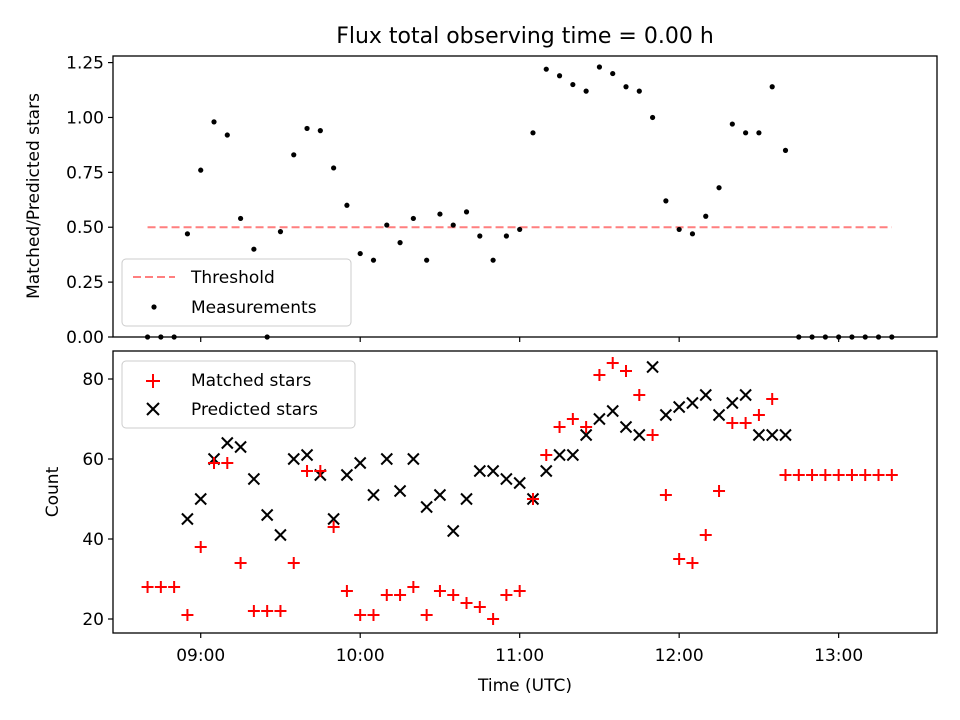  I want to click on top-legend-box, so click(236, 292).